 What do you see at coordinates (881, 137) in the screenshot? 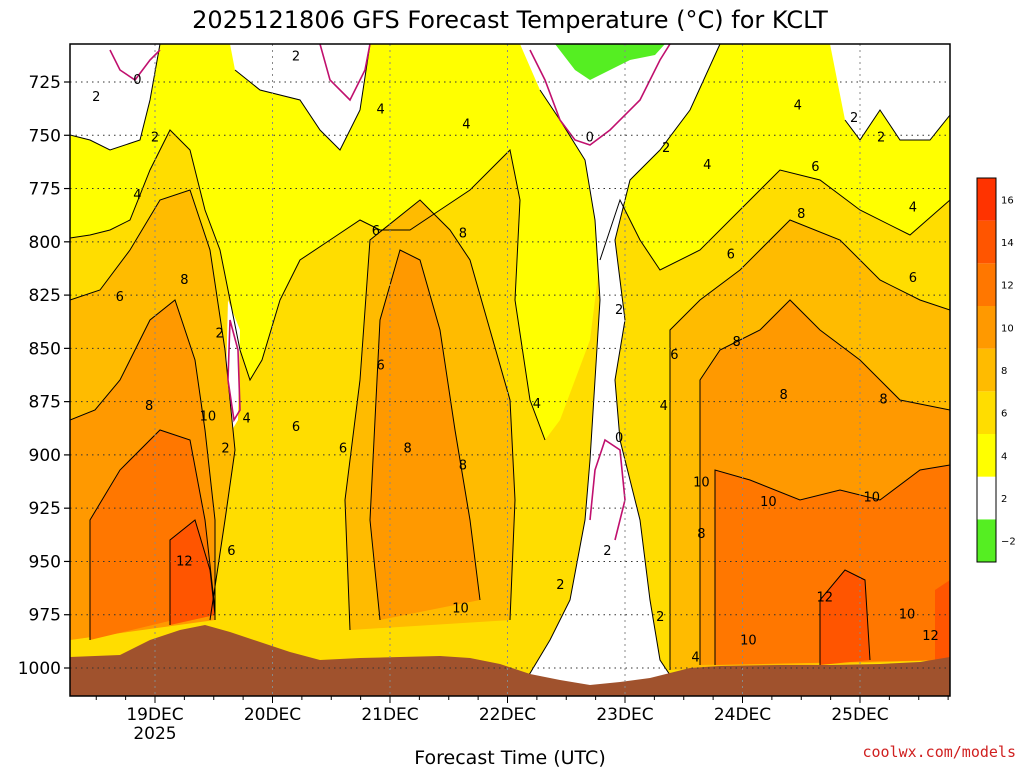
I see `contour-label-41: 2` at bounding box center [881, 137].